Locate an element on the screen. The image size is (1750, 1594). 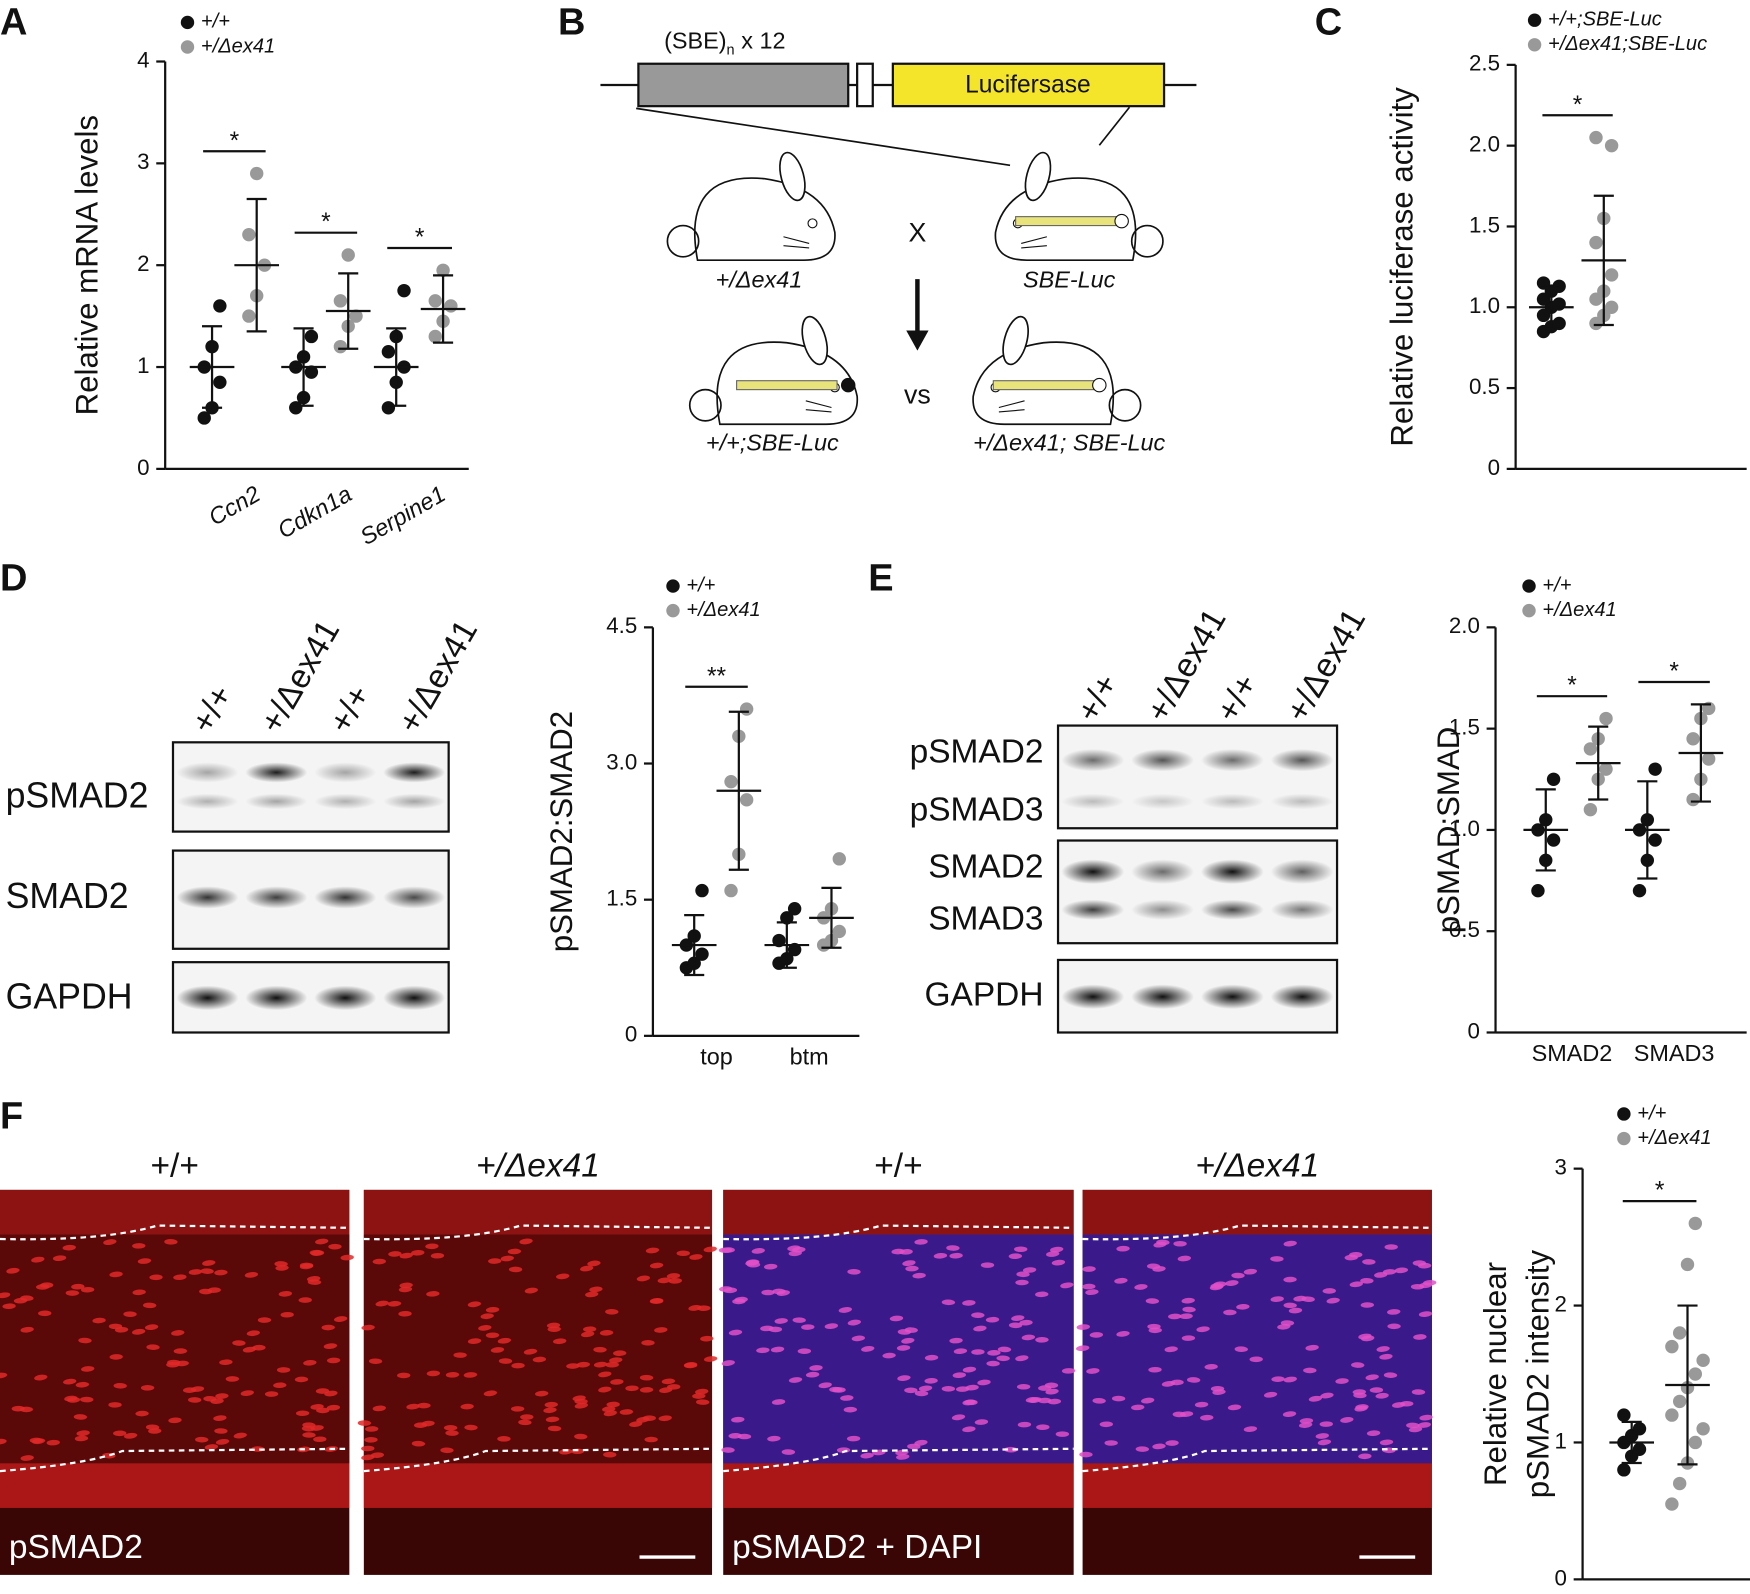
y-tick-label: 4.5 is located at coordinates (621, 625).